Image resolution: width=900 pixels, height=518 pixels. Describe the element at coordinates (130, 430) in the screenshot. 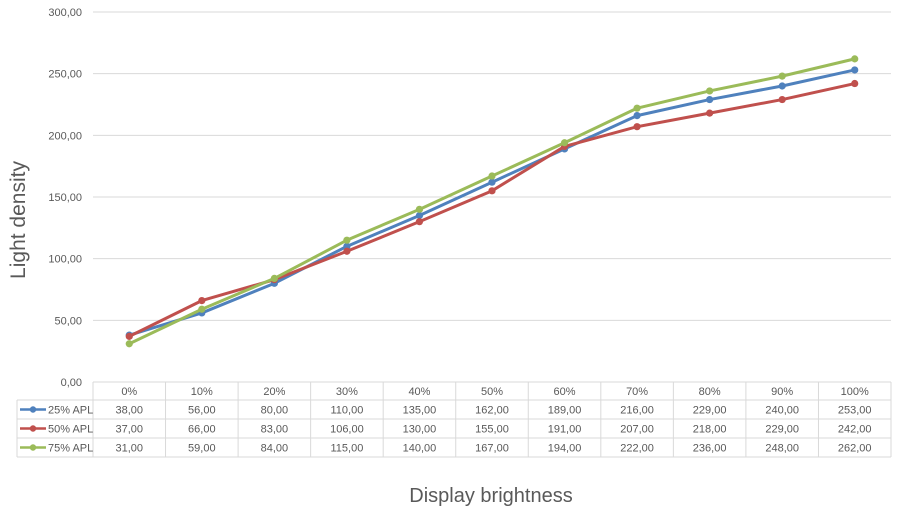

I see `table-value-cell: 37,00` at that location.